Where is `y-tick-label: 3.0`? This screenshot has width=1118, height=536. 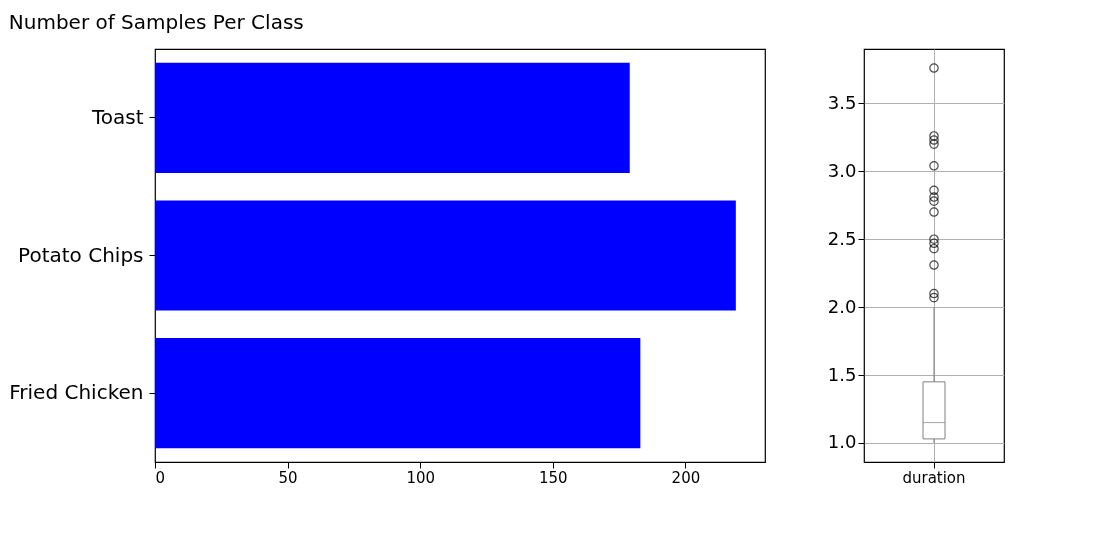 y-tick-label: 3.0 is located at coordinates (842, 170).